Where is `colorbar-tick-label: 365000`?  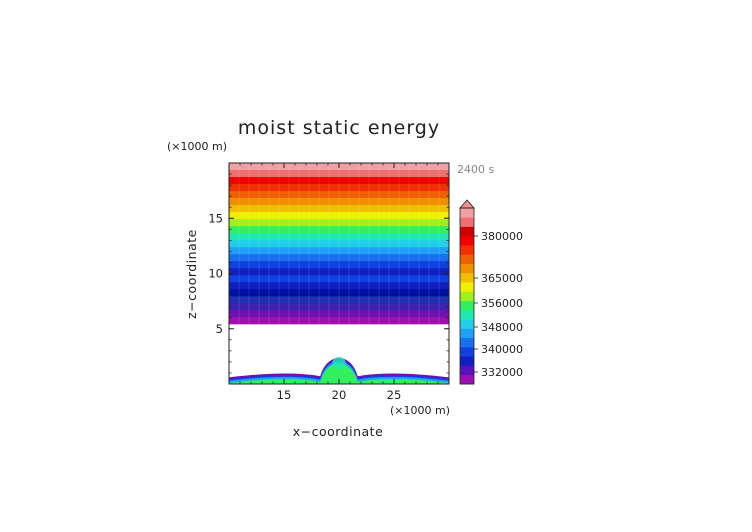 colorbar-tick-label: 365000 is located at coordinates (502, 278).